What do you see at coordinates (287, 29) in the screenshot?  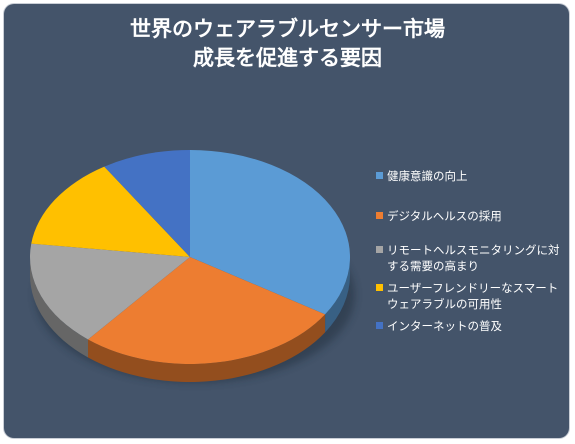 I see `chart-title-line-1: 世界のウェアラブルセンサー市場` at bounding box center [287, 29].